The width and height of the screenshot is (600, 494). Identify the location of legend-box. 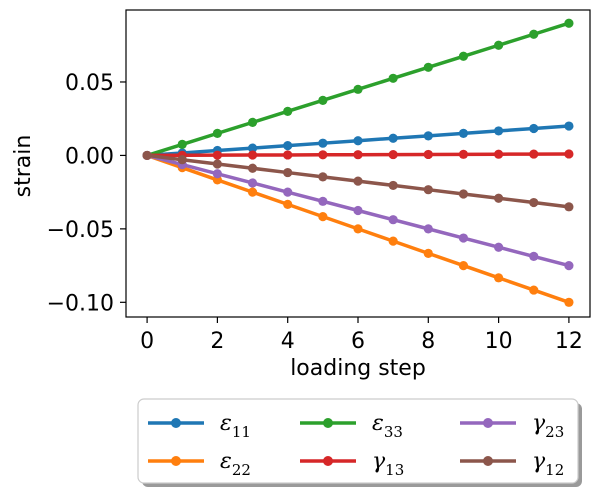
(358, 441).